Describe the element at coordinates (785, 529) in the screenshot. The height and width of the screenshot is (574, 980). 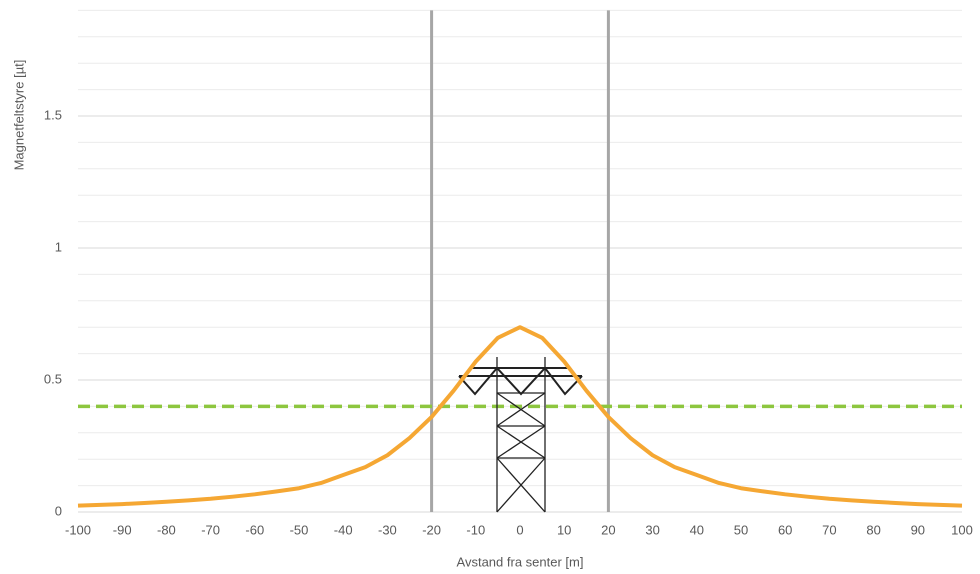
I see `x-tick-label: 60` at that location.